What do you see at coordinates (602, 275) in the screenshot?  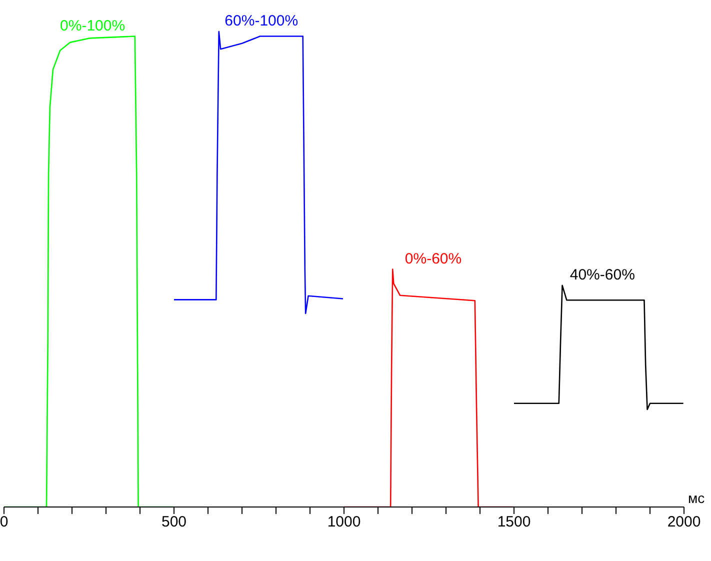 I see `series-label: 40%-60%` at bounding box center [602, 275].